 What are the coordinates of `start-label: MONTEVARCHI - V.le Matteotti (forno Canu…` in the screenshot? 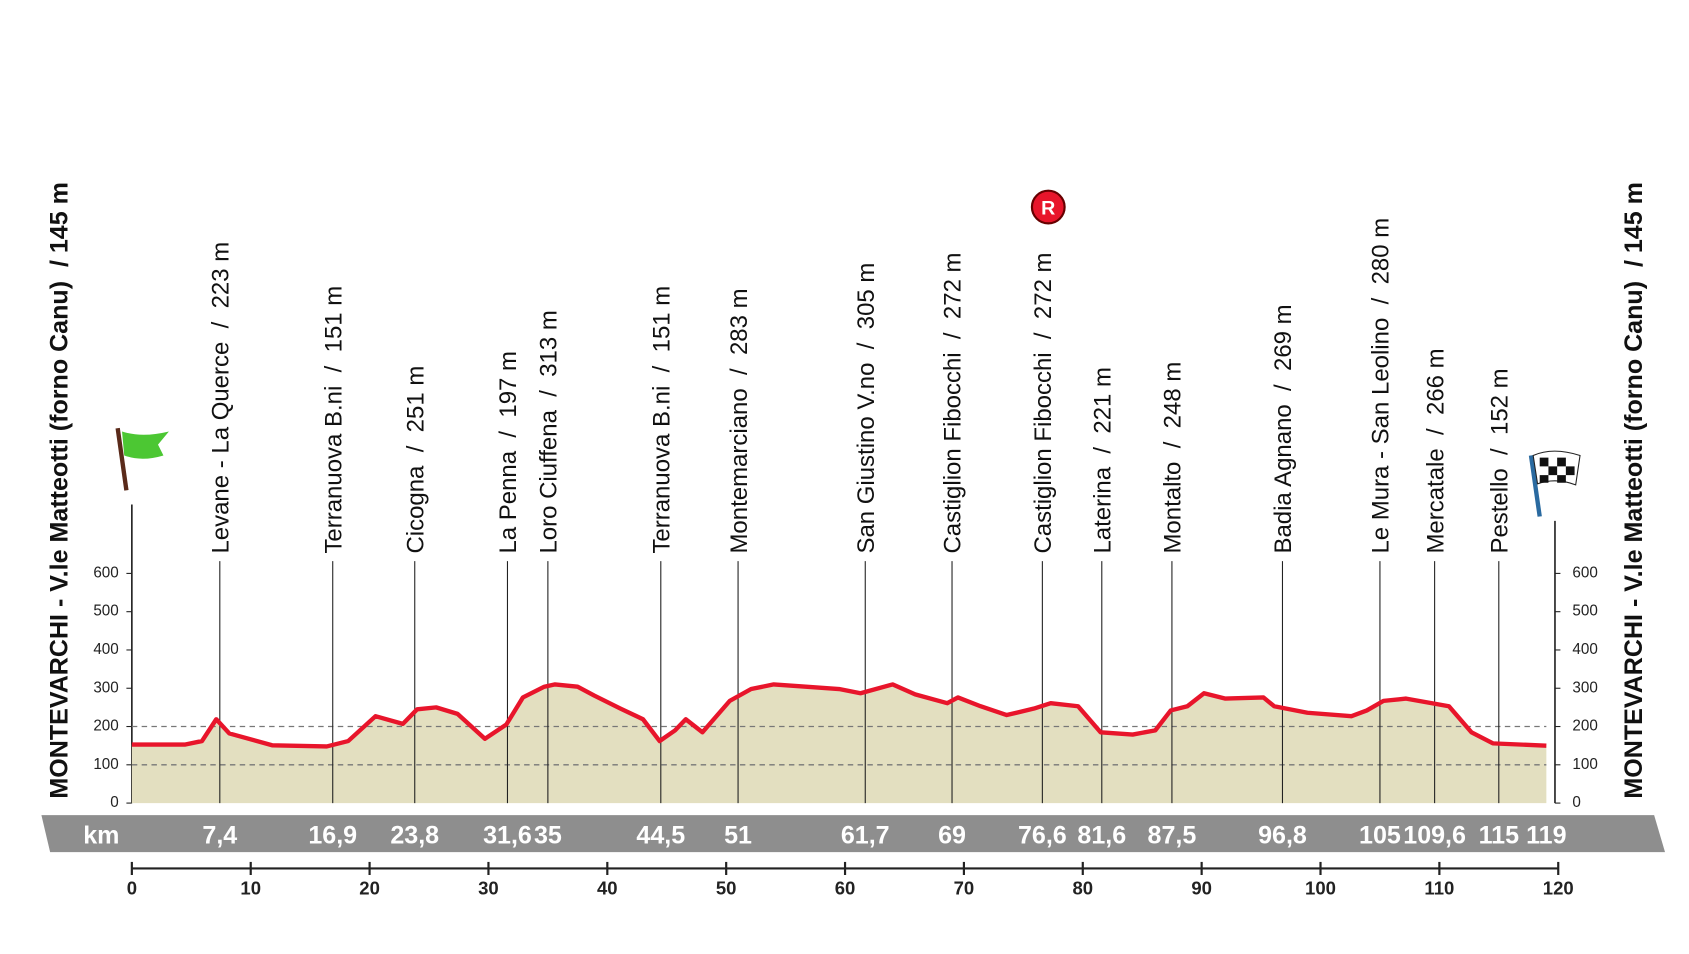 It's located at (60, 490).